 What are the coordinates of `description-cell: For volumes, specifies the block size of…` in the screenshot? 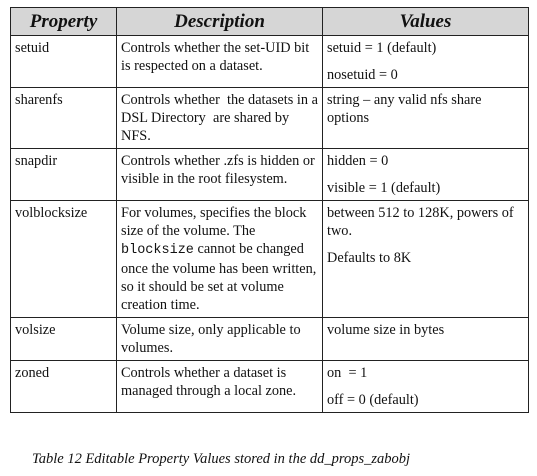 It's located at (219, 259).